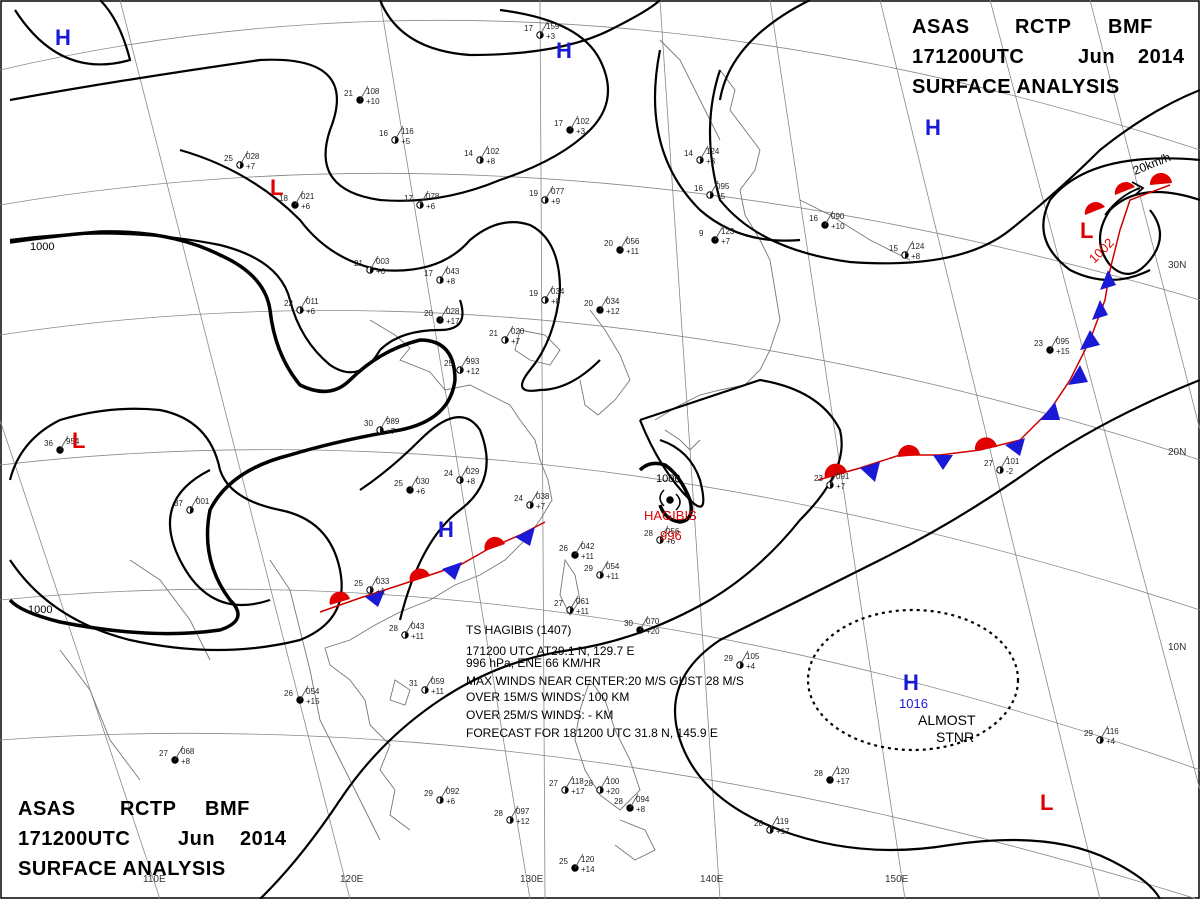  I want to click on station-plot: 28 119+17, so click(772, 825).